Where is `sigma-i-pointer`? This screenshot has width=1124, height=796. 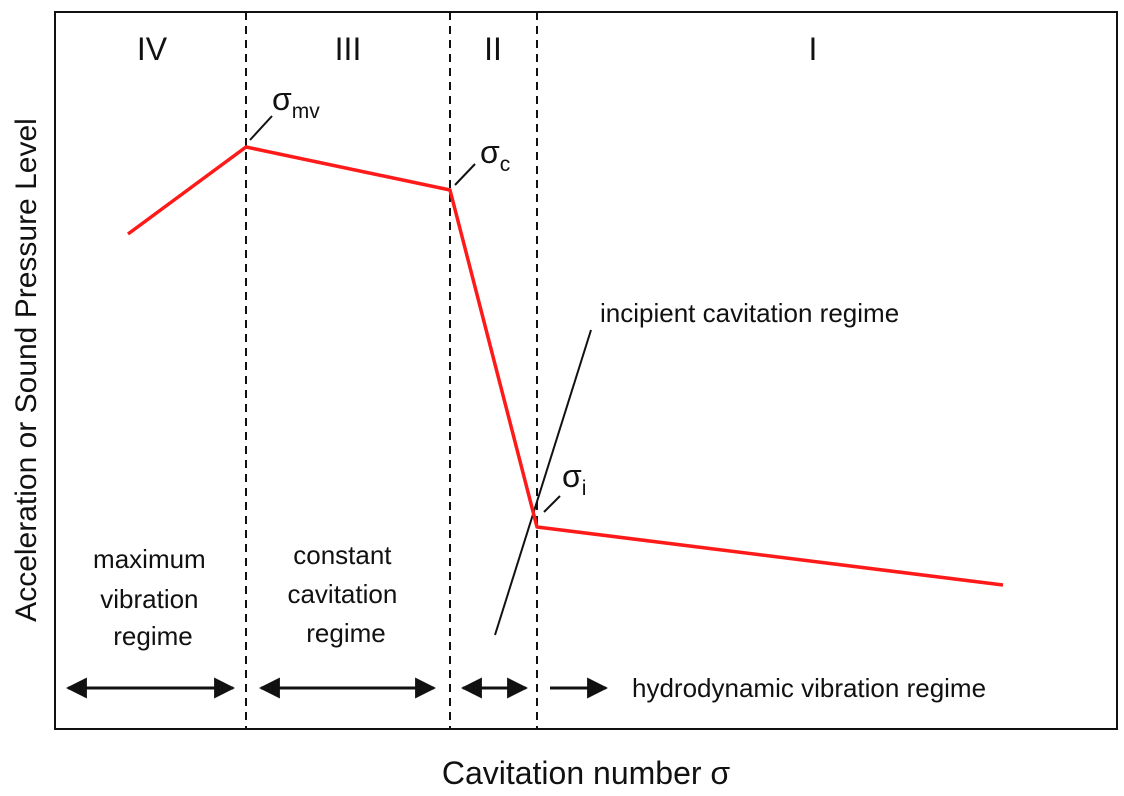 sigma-i-pointer is located at coordinates (552, 504).